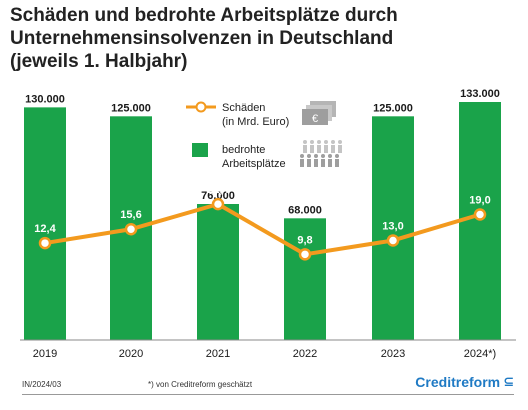 The height and width of the screenshot is (410, 528). What do you see at coordinates (218, 354) in the screenshot?
I see `x-tick-label: 2021` at bounding box center [218, 354].